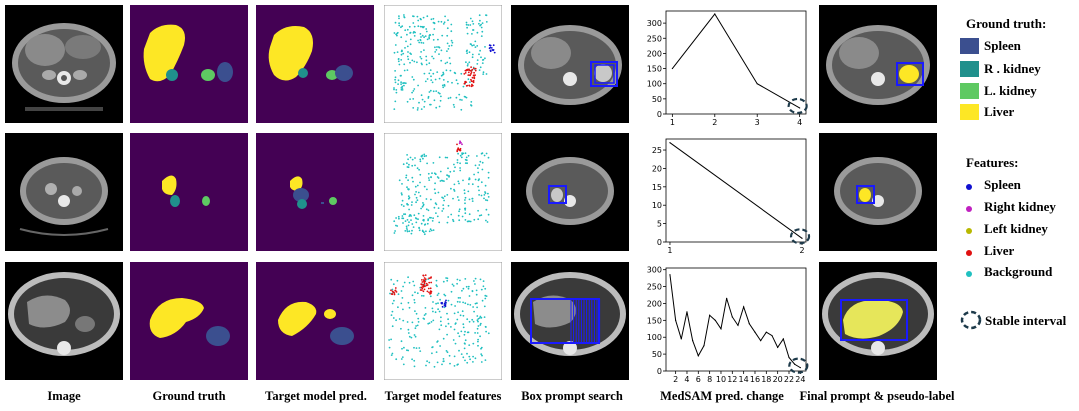 The image size is (1079, 411). What do you see at coordinates (315, 64) in the screenshot?
I see `target-pred-row1` at bounding box center [315, 64].